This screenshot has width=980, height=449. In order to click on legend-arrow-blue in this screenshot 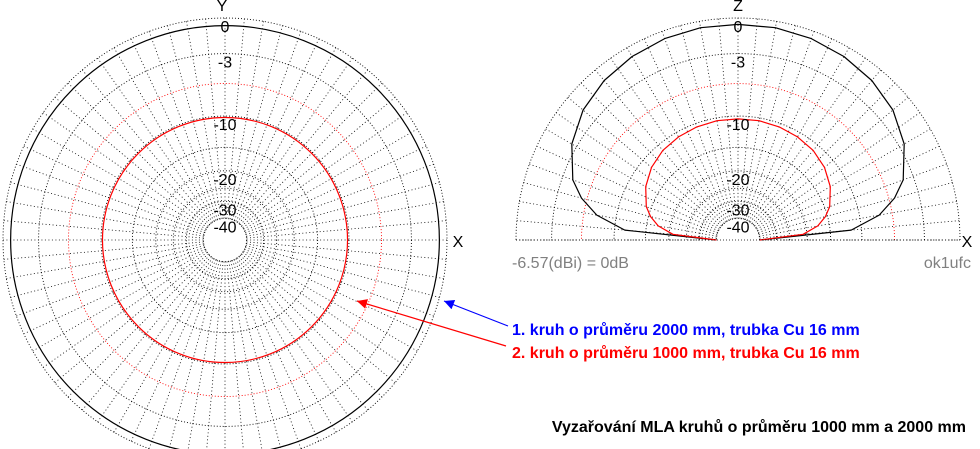, I will do `click(476, 313)`.